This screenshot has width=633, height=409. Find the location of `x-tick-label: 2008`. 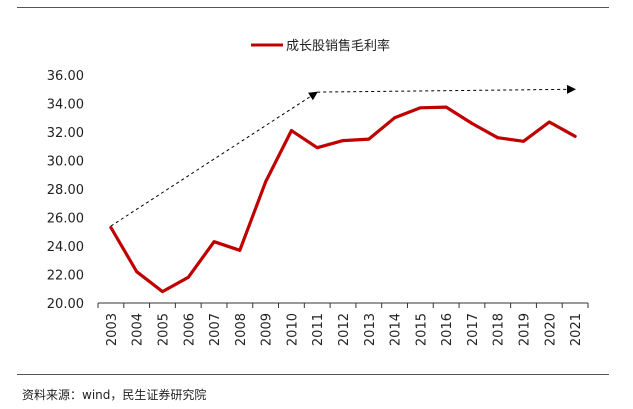

x-tick-label: 2008 is located at coordinates (241, 329).